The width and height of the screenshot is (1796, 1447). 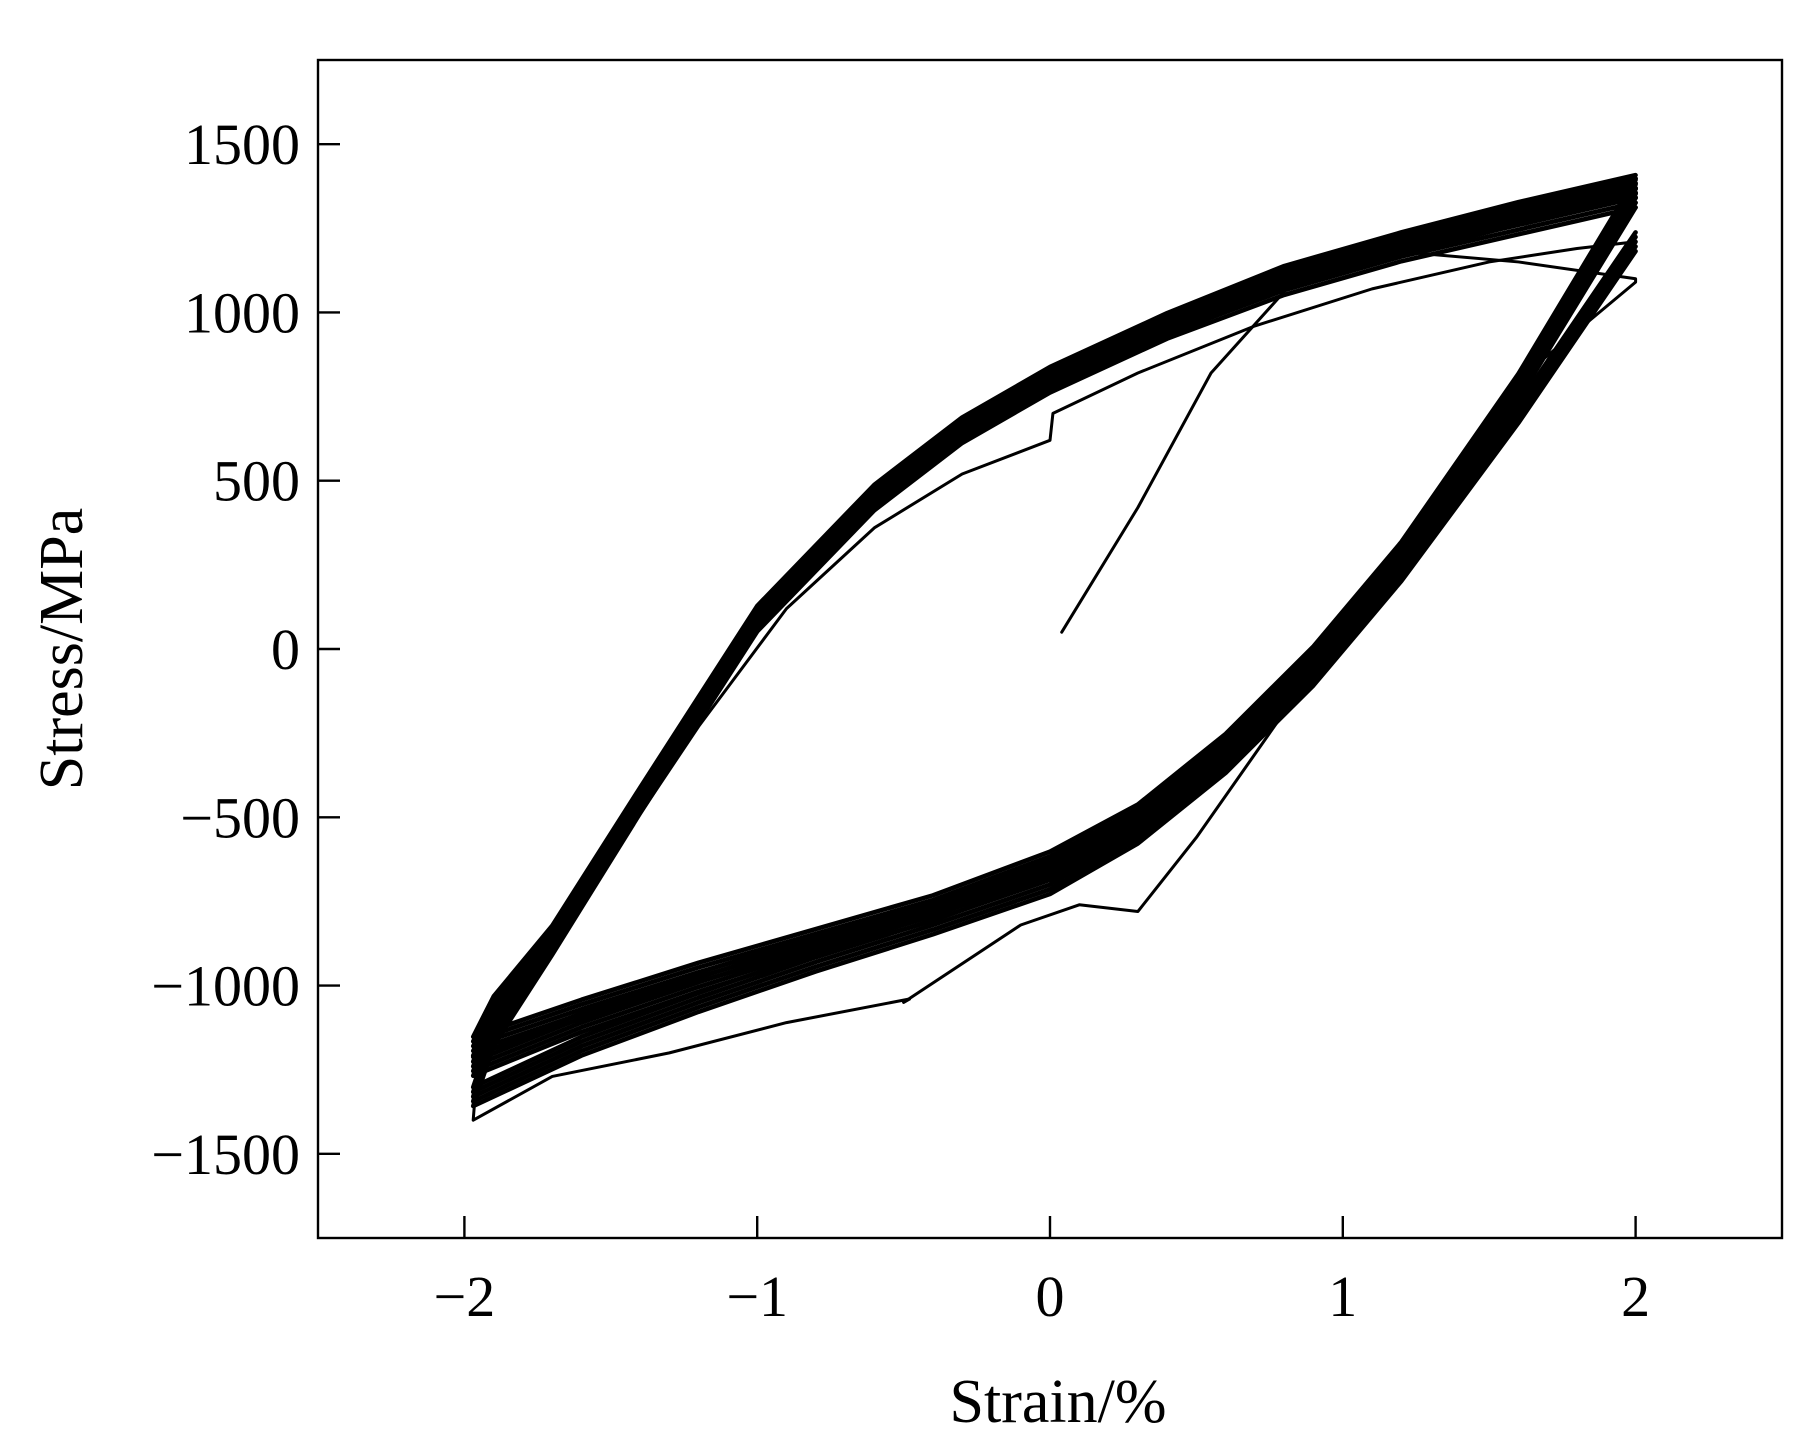 What do you see at coordinates (62, 649) in the screenshot?
I see `y-axis-label: Stress/MPa` at bounding box center [62, 649].